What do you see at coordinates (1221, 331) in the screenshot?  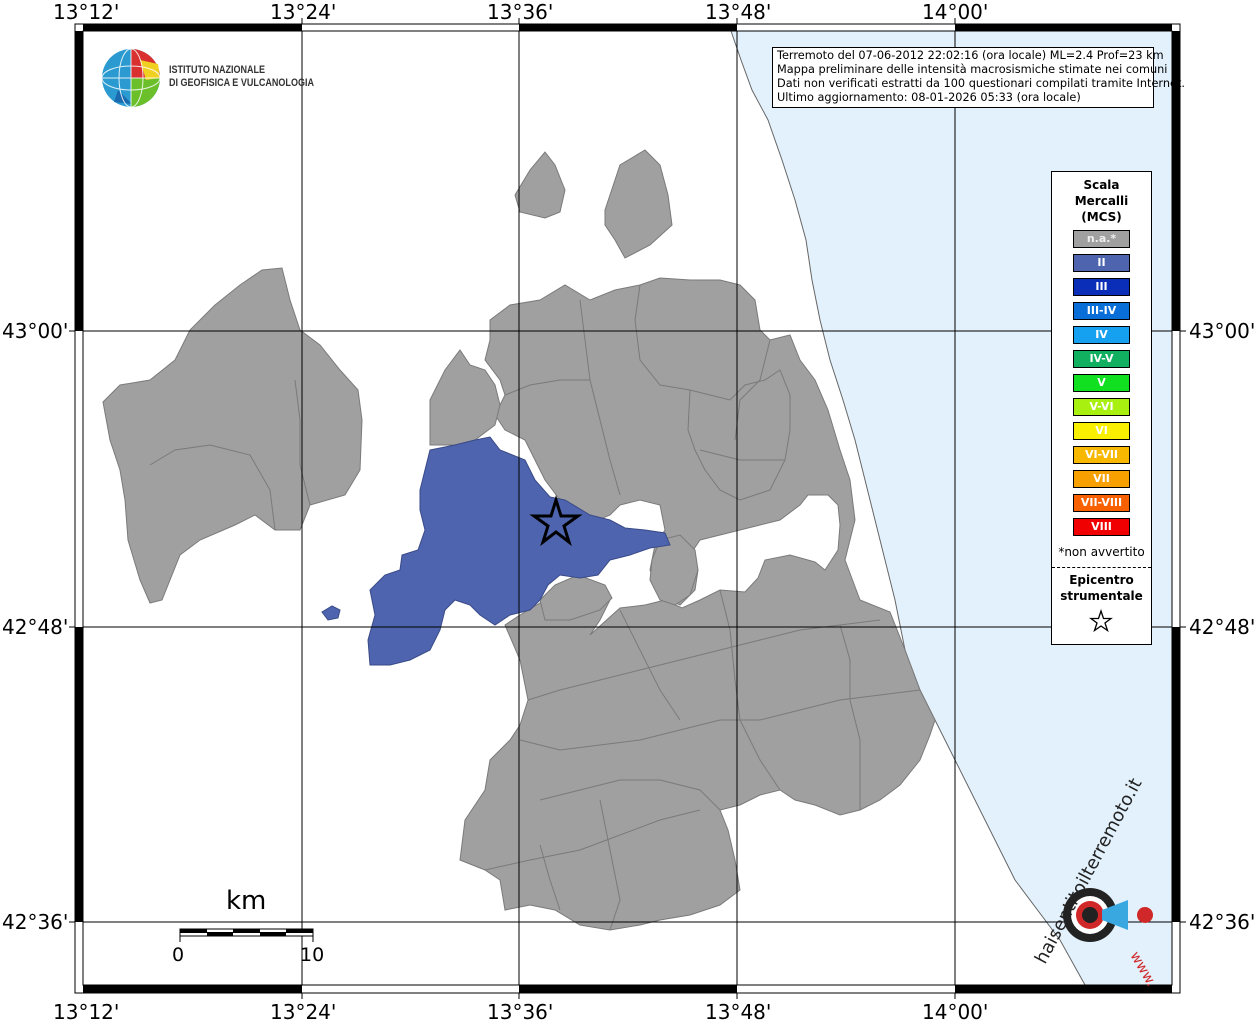 I see `lat-label-right-1: 43°00'` at bounding box center [1221, 331].